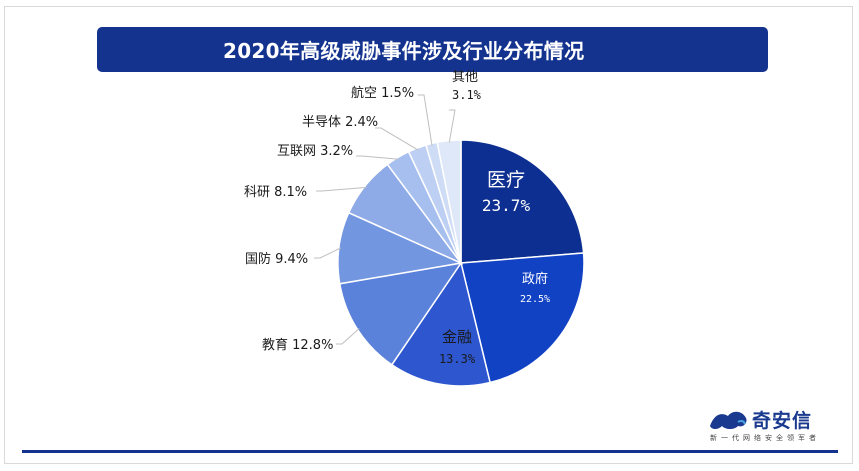 The image size is (859, 471). What do you see at coordinates (506, 180) in the screenshot?
I see `slice-label-0: 医疗` at bounding box center [506, 180].